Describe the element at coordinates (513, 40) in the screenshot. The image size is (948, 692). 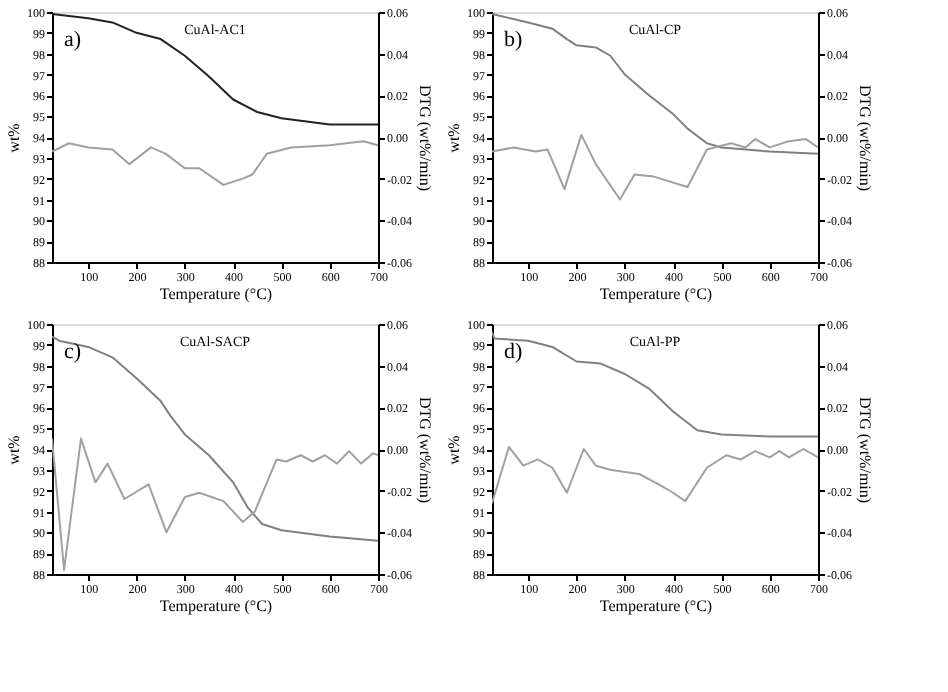
I see `annotation: b)` at that location.